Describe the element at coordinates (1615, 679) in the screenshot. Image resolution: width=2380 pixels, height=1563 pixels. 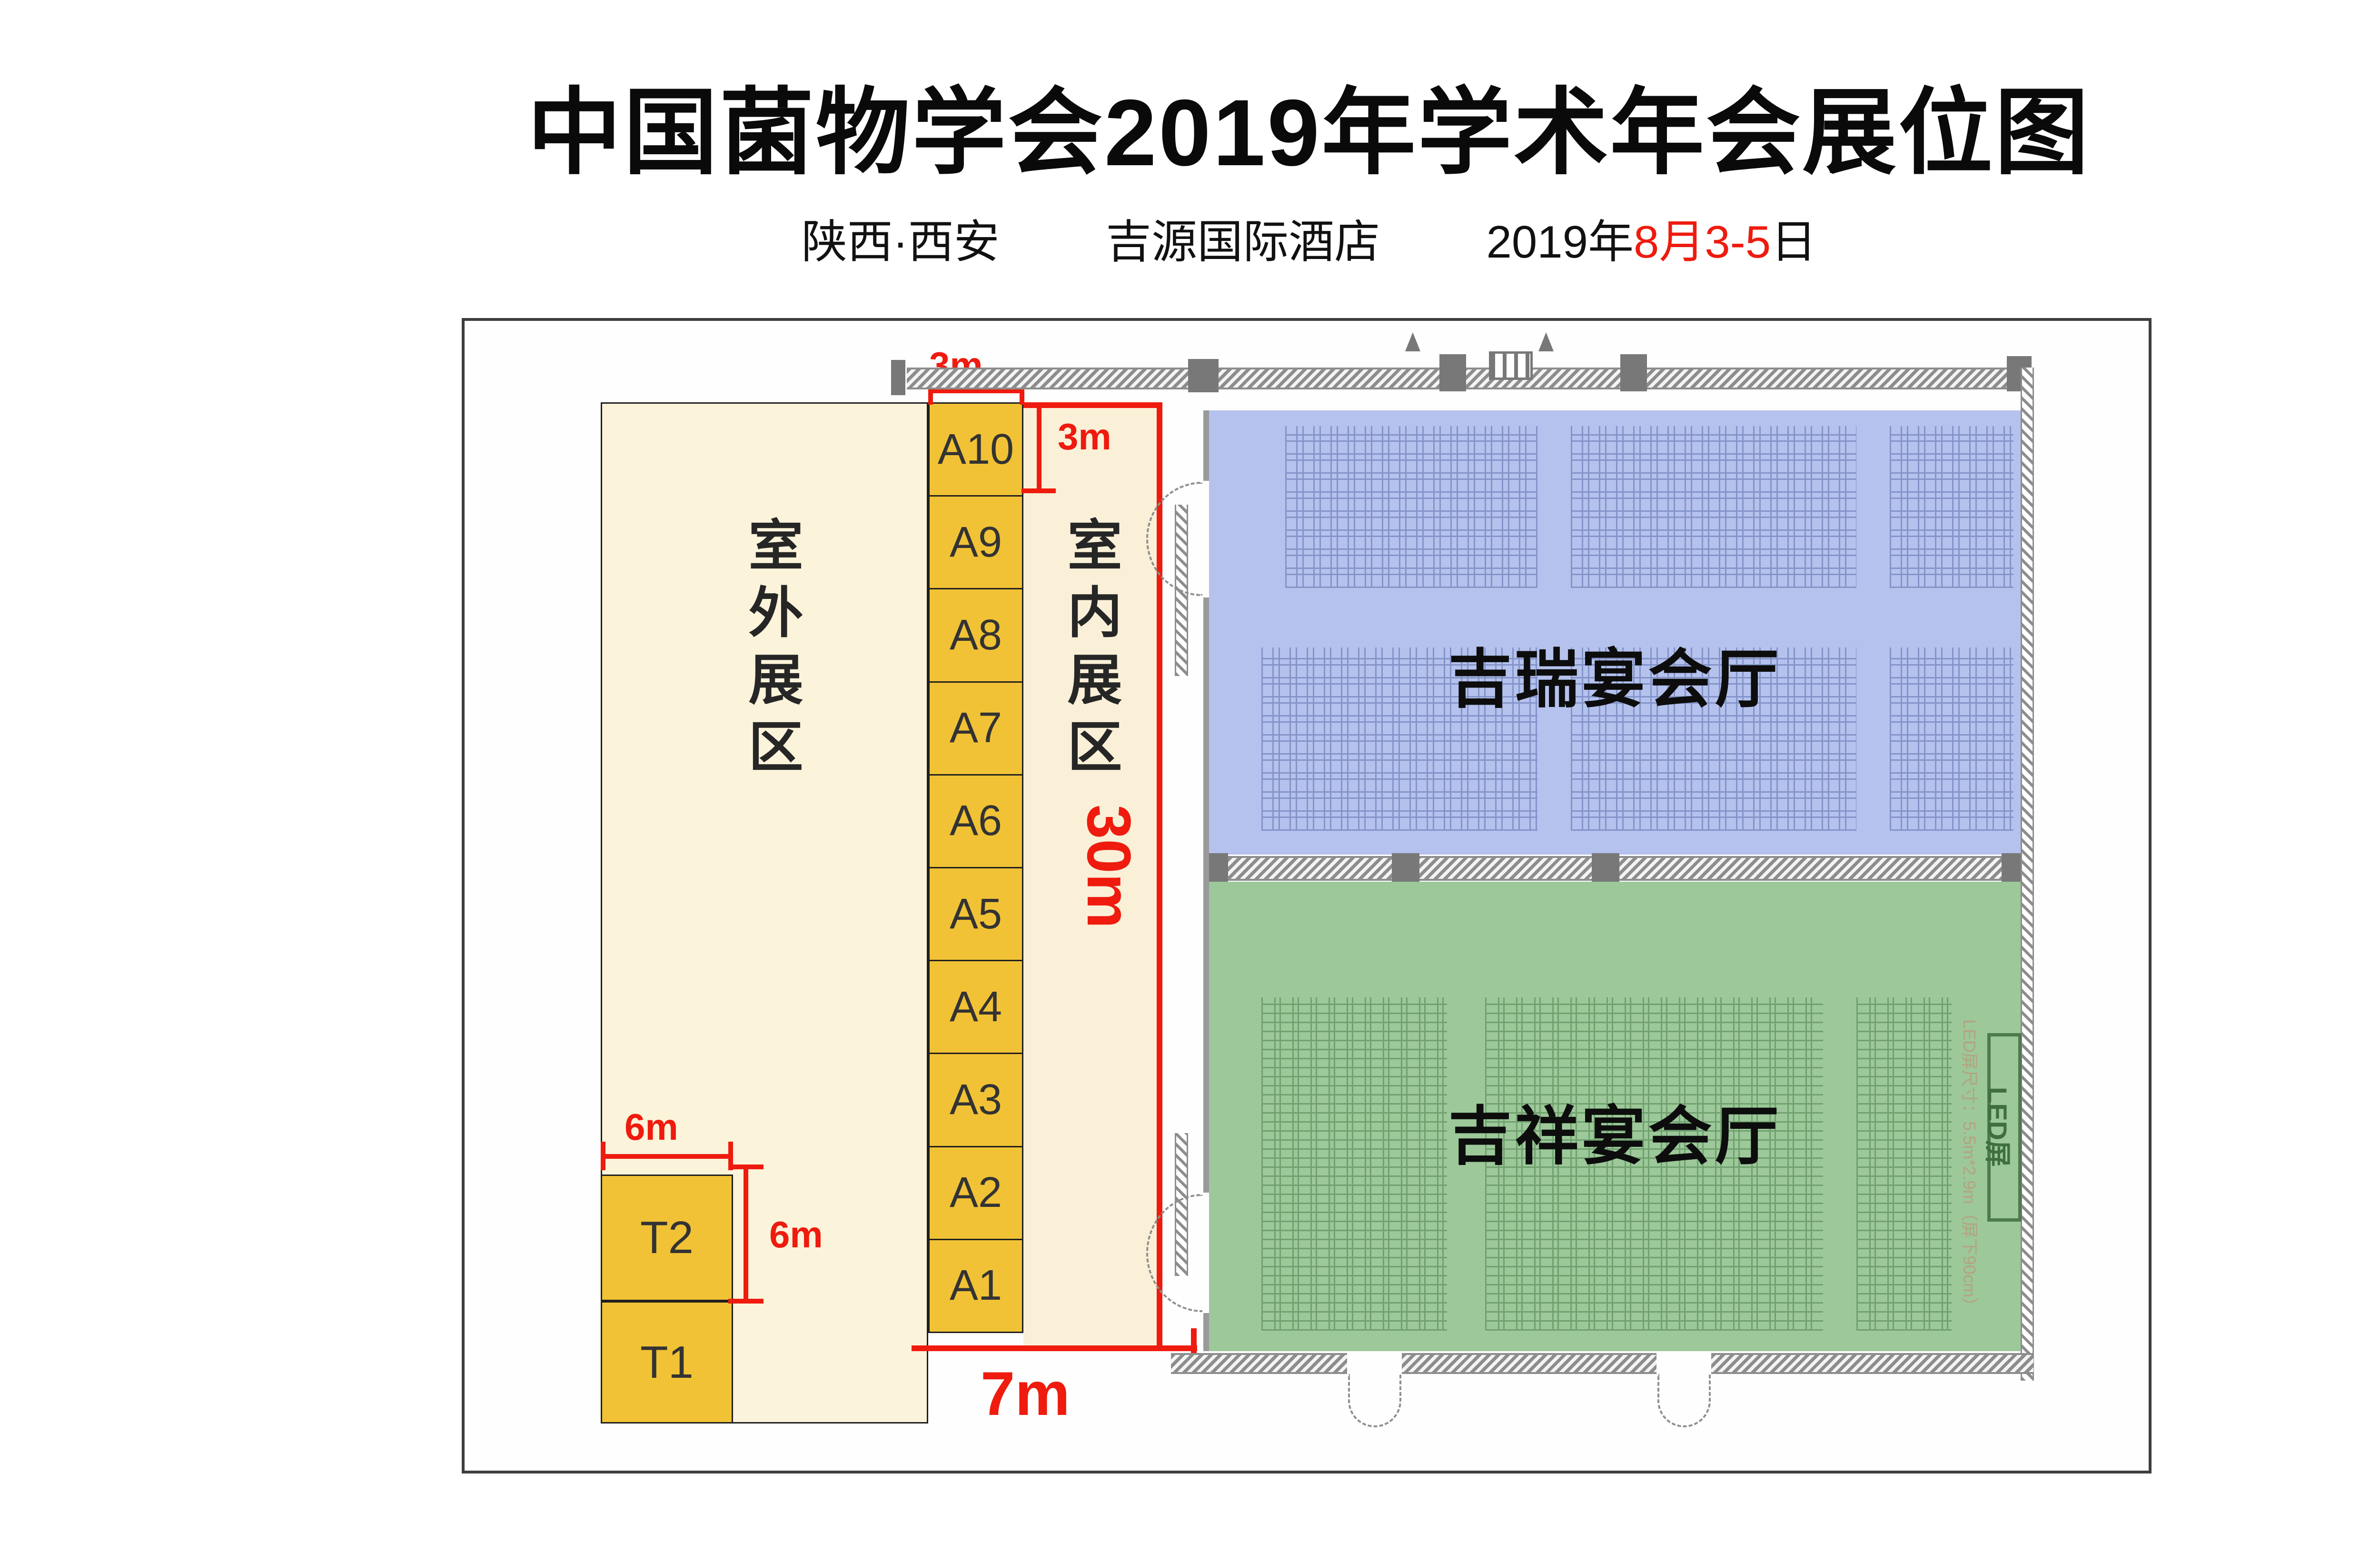
I see `hall-jirui-label: 吉瑞宴会厅` at that location.